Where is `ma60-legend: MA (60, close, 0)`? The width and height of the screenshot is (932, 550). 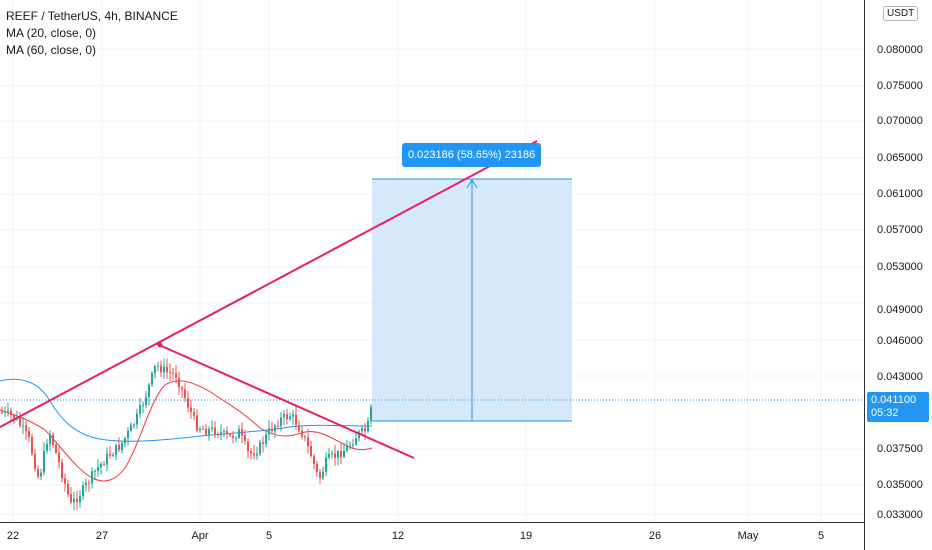
ma60-legend: MA (60, close, 0) is located at coordinates (51, 50).